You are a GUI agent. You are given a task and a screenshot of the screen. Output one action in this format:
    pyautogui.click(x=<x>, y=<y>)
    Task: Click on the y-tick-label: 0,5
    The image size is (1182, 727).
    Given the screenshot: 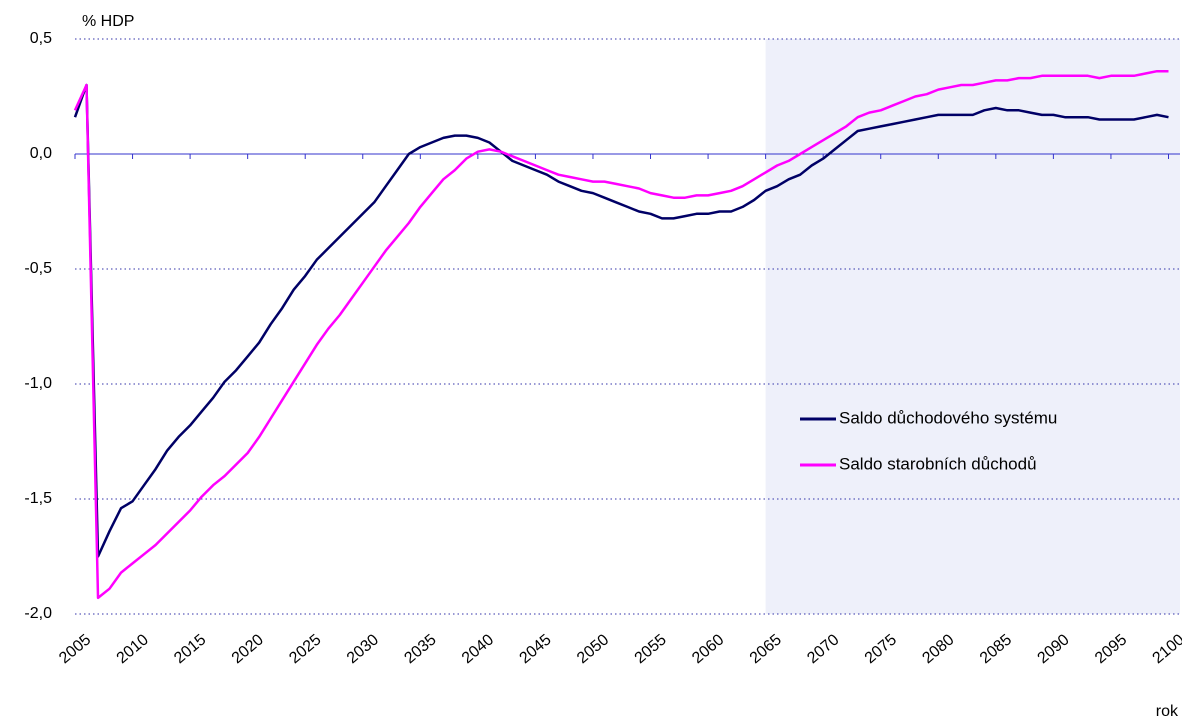 What is the action you would take?
    pyautogui.click(x=41, y=38)
    